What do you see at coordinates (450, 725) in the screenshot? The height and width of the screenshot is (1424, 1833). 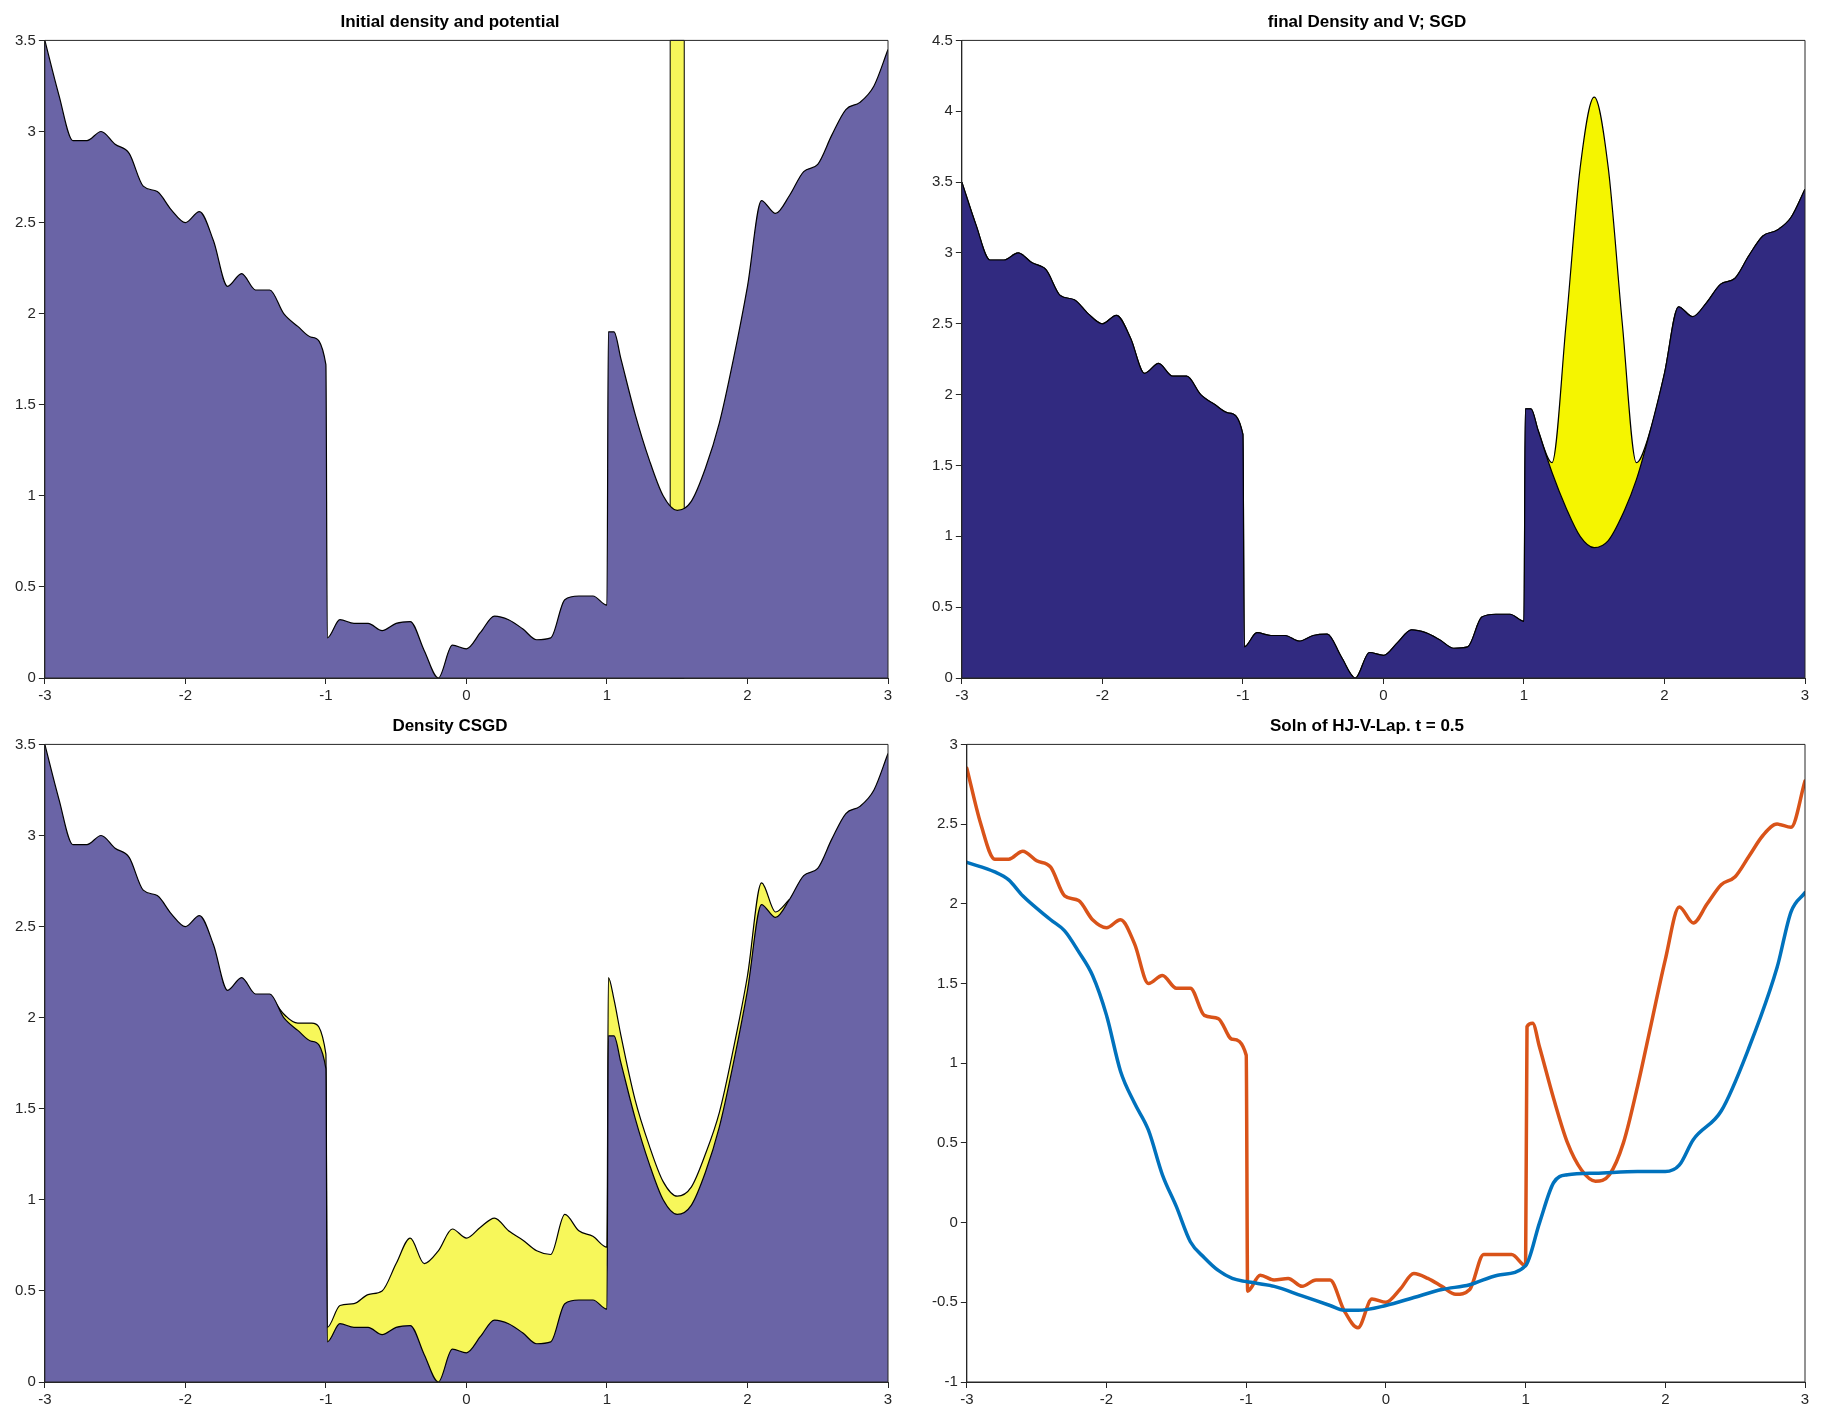 I see `chart-title: Density CSGD` at bounding box center [450, 725].